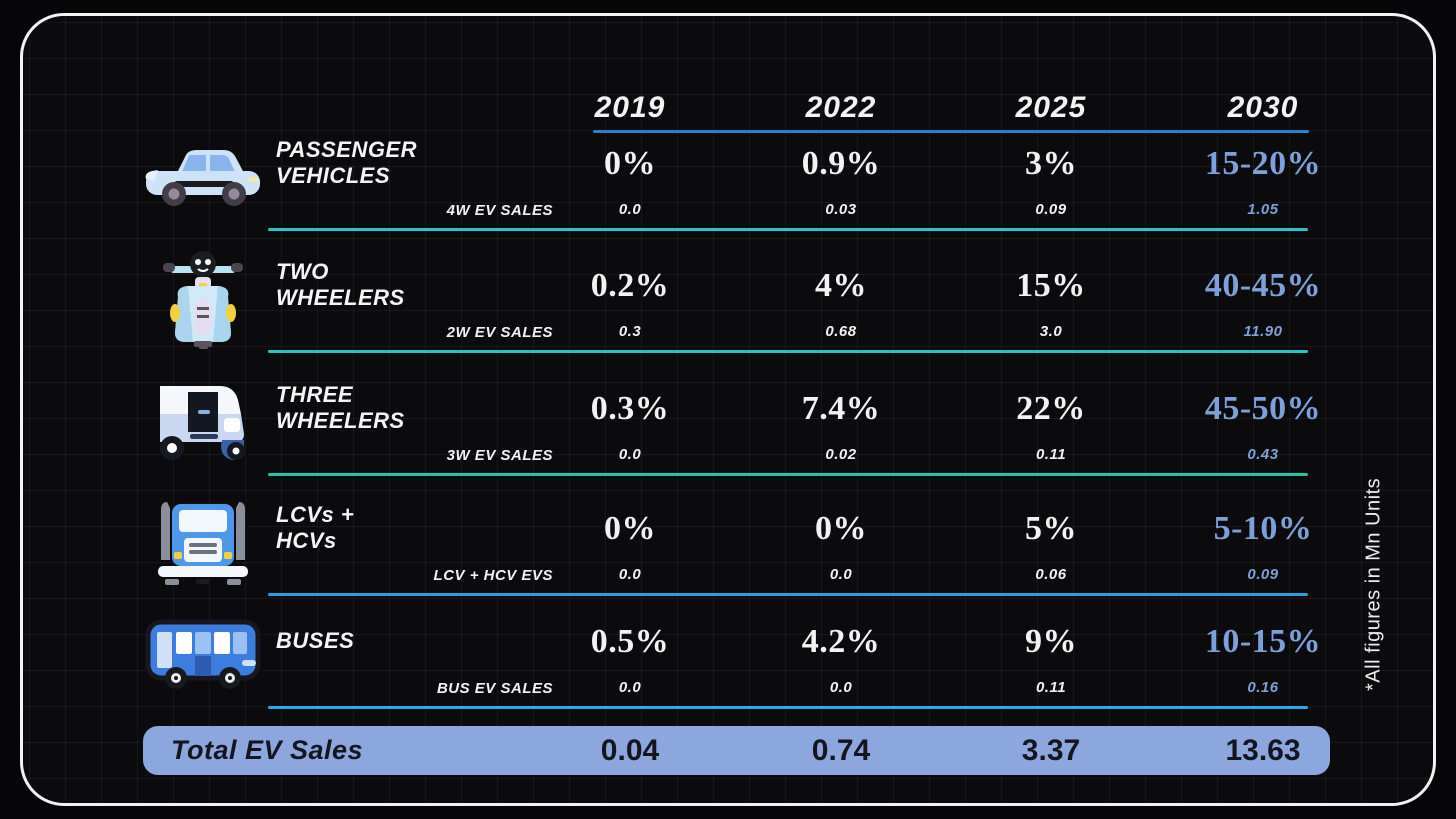 The width and height of the screenshot is (1456, 819). I want to click on pct-2019: 0.5%, so click(630, 641).